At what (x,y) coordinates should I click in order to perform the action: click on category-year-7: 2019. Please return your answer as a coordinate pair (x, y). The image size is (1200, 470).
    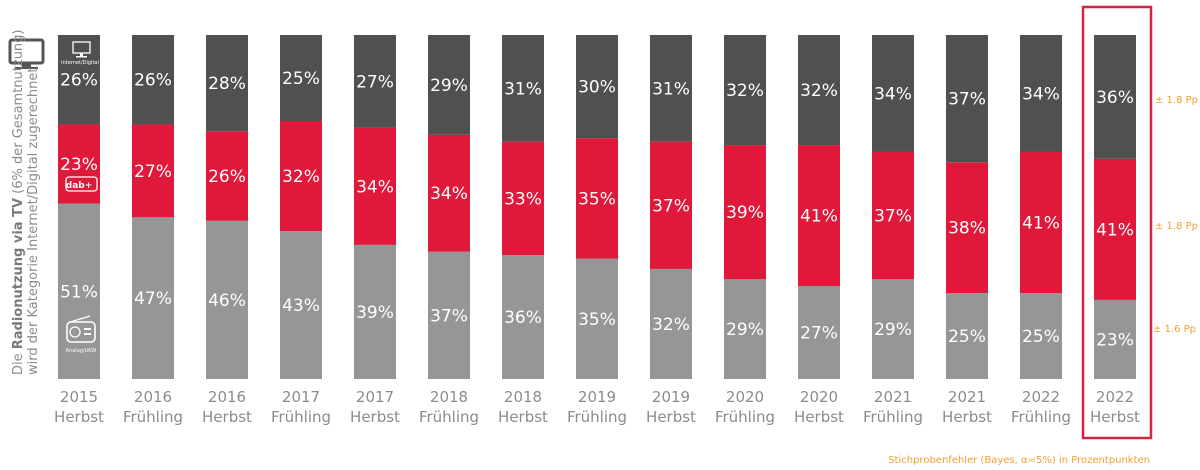
    Looking at the image, I should click on (597, 397).